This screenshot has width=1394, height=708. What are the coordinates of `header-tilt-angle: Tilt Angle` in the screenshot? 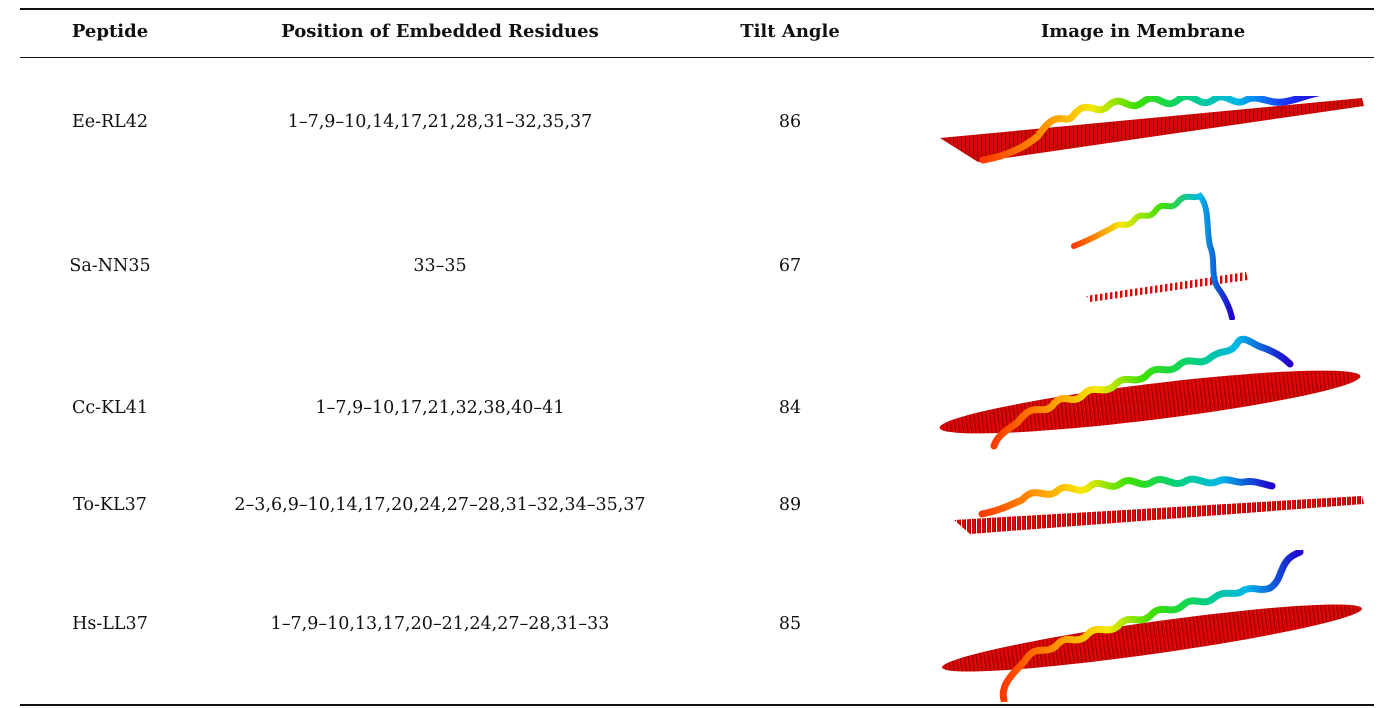 It's located at (790, 31).